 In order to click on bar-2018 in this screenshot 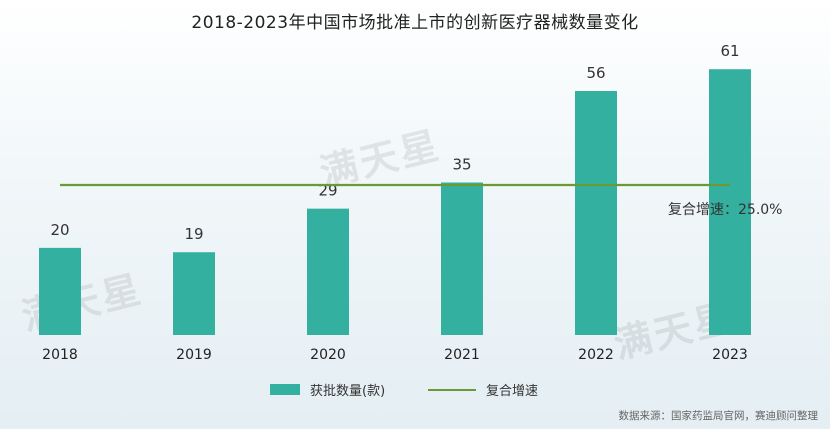, I will do `click(60, 291)`.